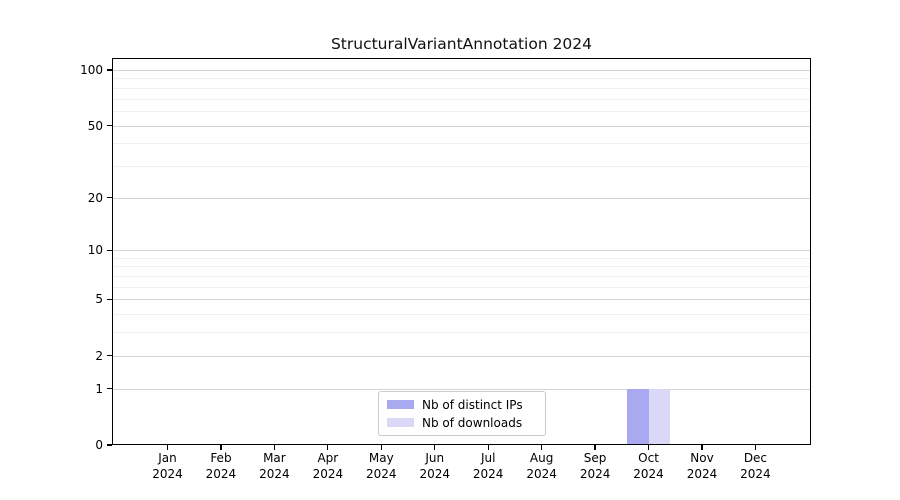 This screenshot has height=500, width=900. What do you see at coordinates (274, 458) in the screenshot?
I see `x-tick-month: Mar` at bounding box center [274, 458].